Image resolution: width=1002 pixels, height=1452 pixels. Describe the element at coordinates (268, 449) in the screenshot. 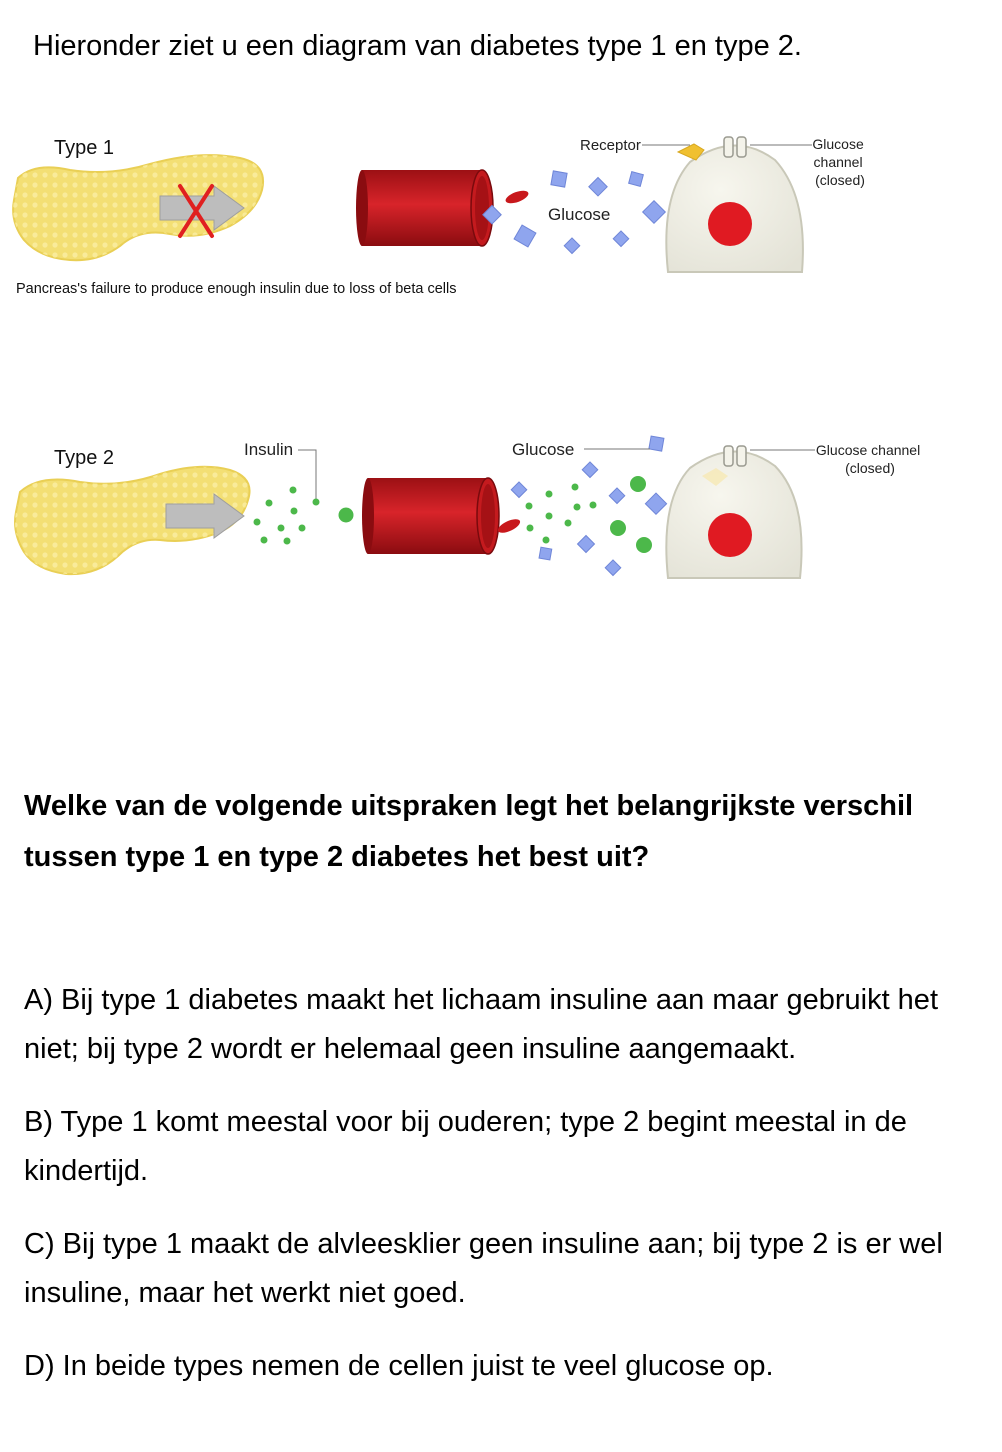

I see `insulin-label: Insulin` at that location.